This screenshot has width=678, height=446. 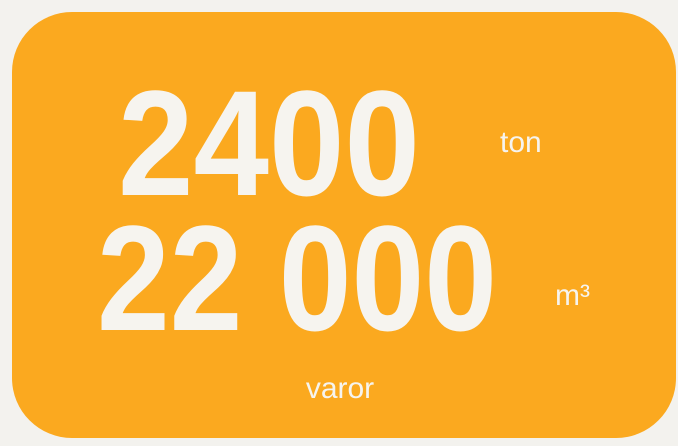 I want to click on stat-unit: ton, so click(x=521, y=142).